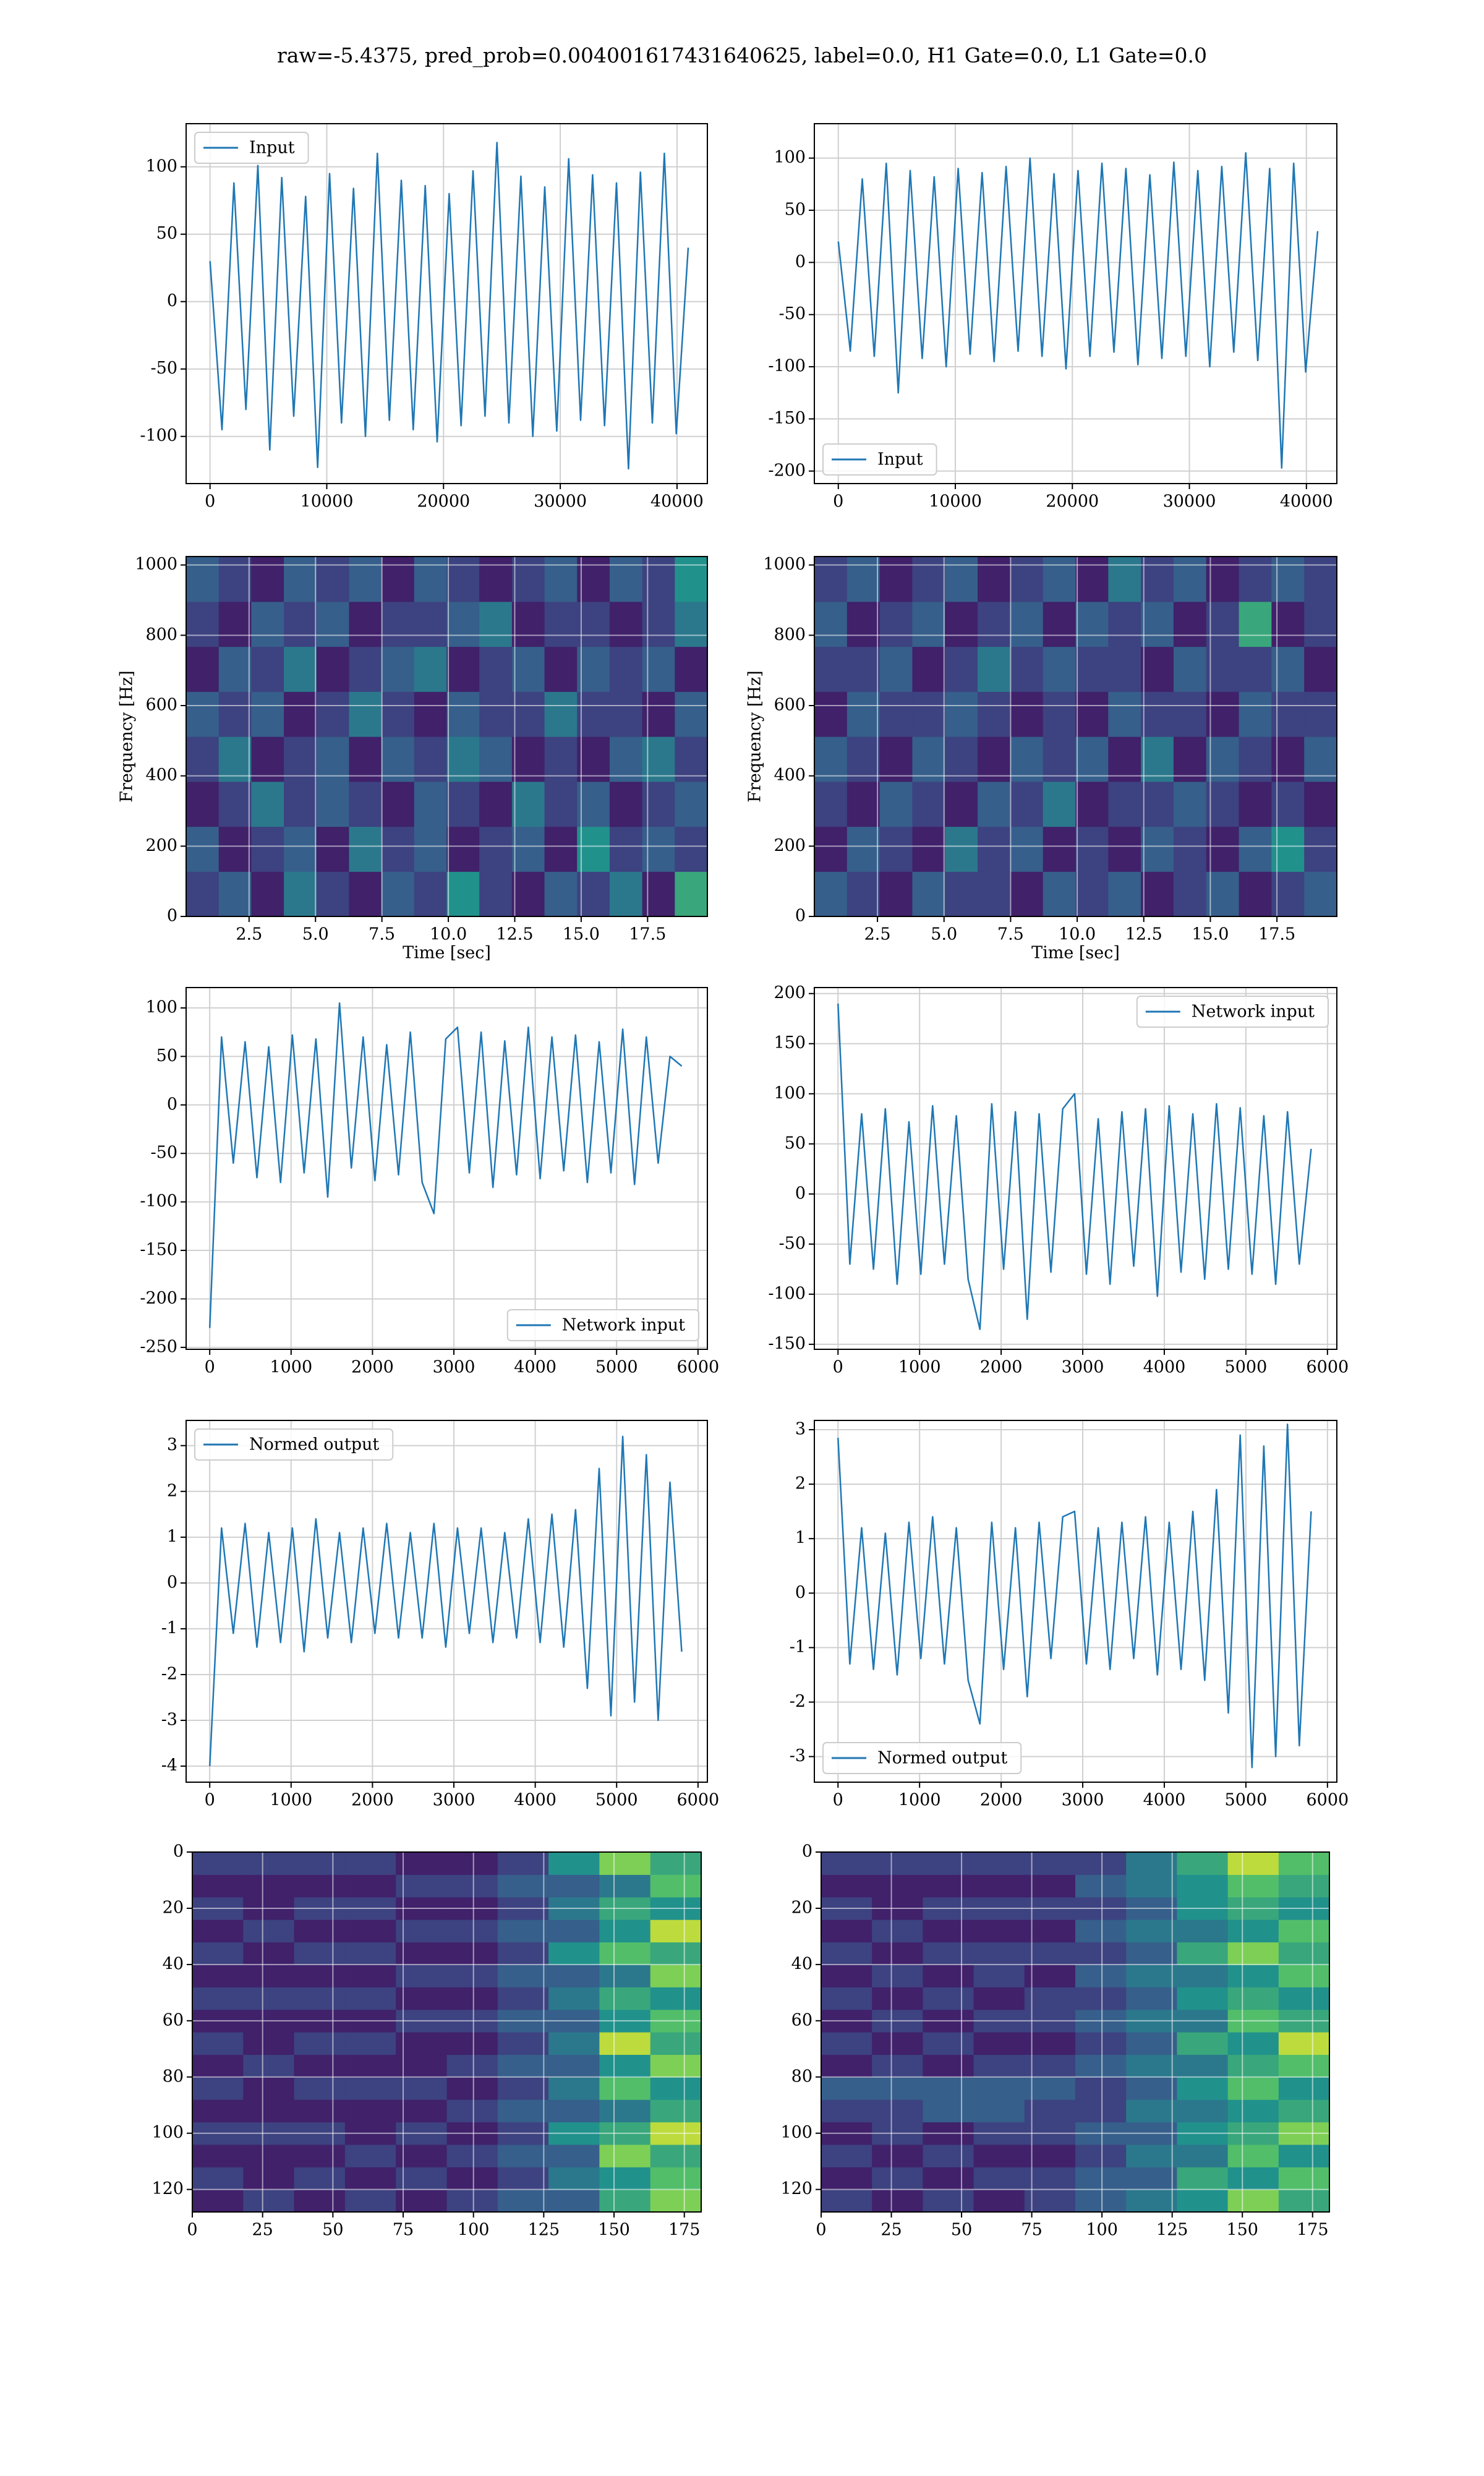 Image resolution: width=1484 pixels, height=2476 pixels. Describe the element at coordinates (1242, 2230) in the screenshot. I see `x-tick-label: 150` at that location.